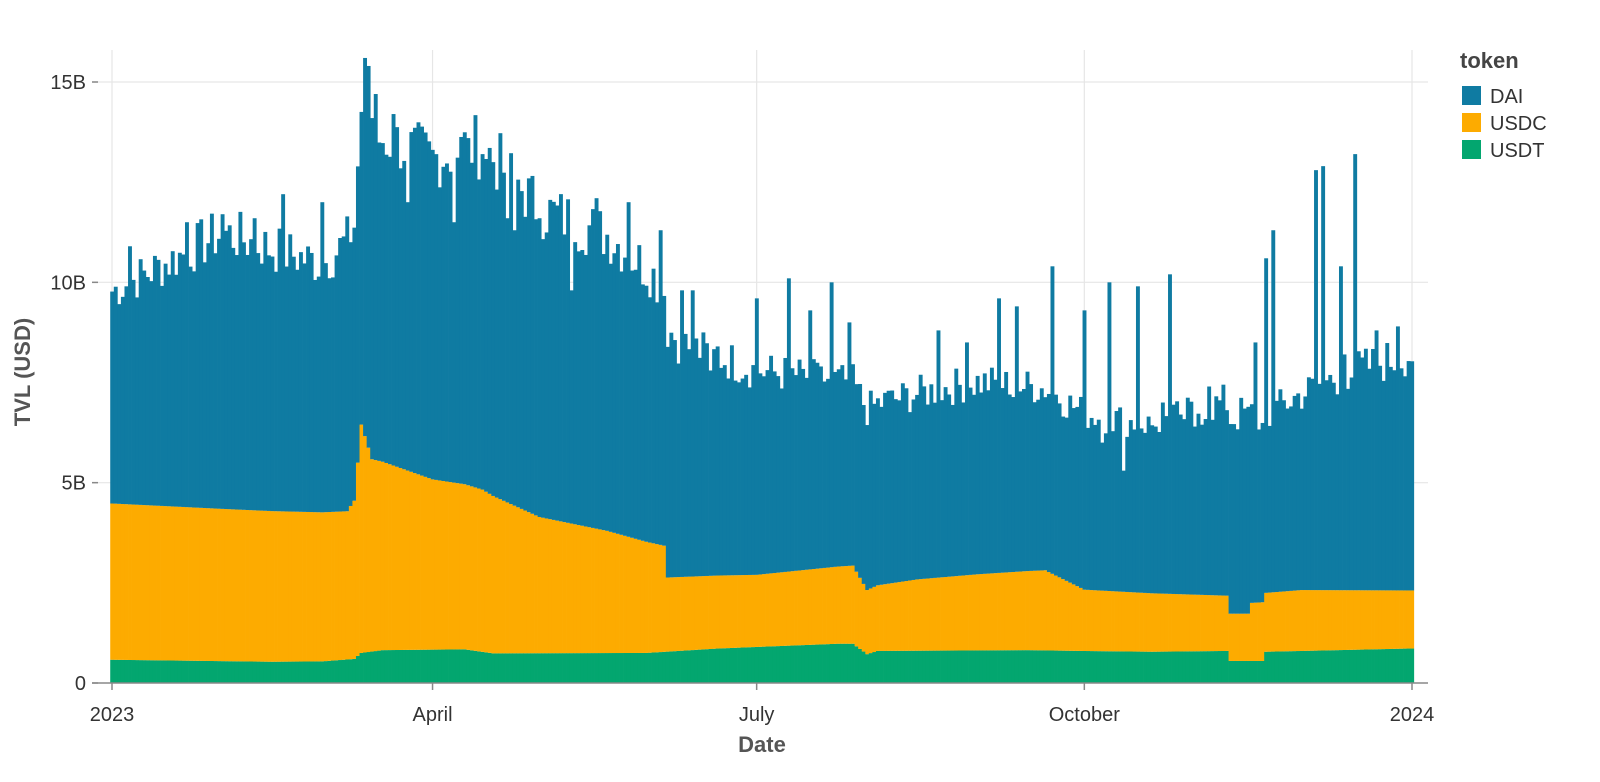  Describe the element at coordinates (1084, 715) in the screenshot. I see `x-tick-label: October` at that location.